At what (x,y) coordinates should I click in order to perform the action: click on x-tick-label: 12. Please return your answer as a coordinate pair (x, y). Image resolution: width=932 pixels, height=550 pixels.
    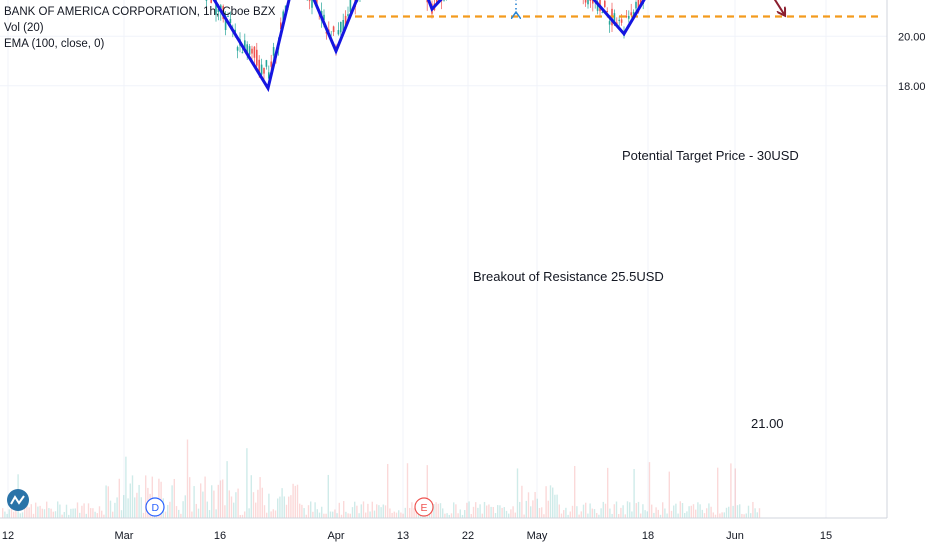
    Looking at the image, I should click on (8, 536).